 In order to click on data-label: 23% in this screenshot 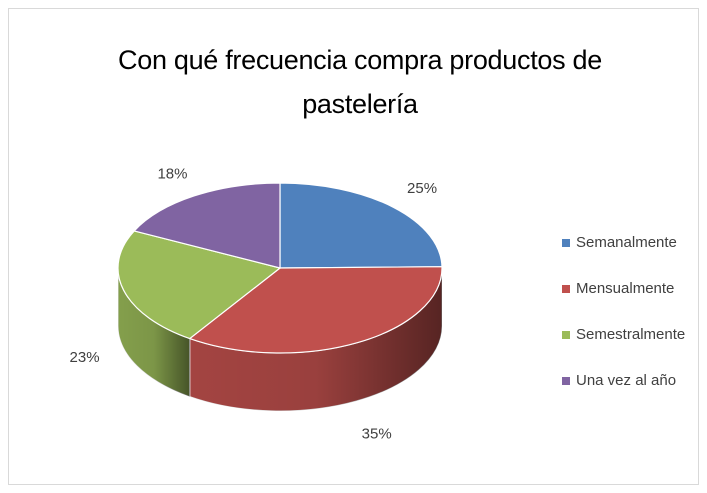, I will do `click(85, 357)`.